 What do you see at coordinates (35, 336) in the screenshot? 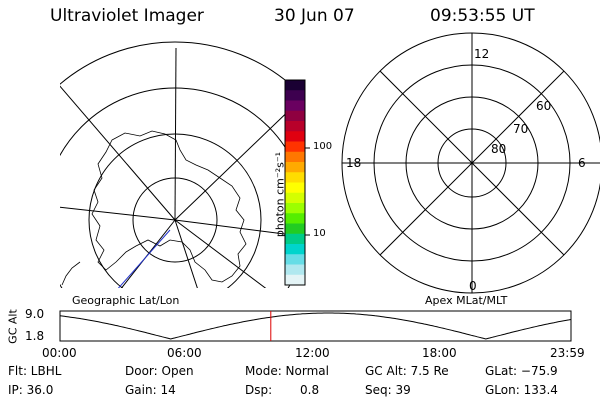
I see `orbit-y-tick-low: 1.8` at bounding box center [35, 336].